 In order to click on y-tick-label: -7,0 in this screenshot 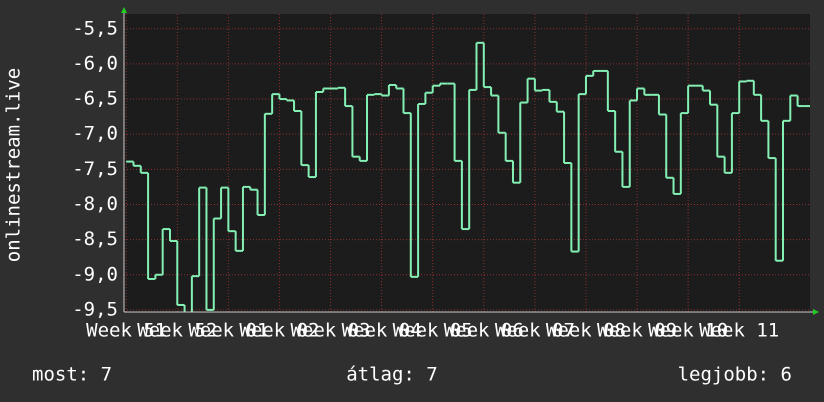, I will do `click(95, 134)`.